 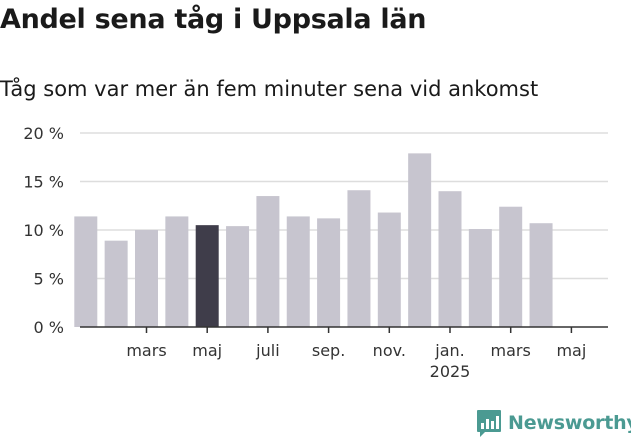 I want to click on x-tick-label: sep., so click(x=328, y=350).